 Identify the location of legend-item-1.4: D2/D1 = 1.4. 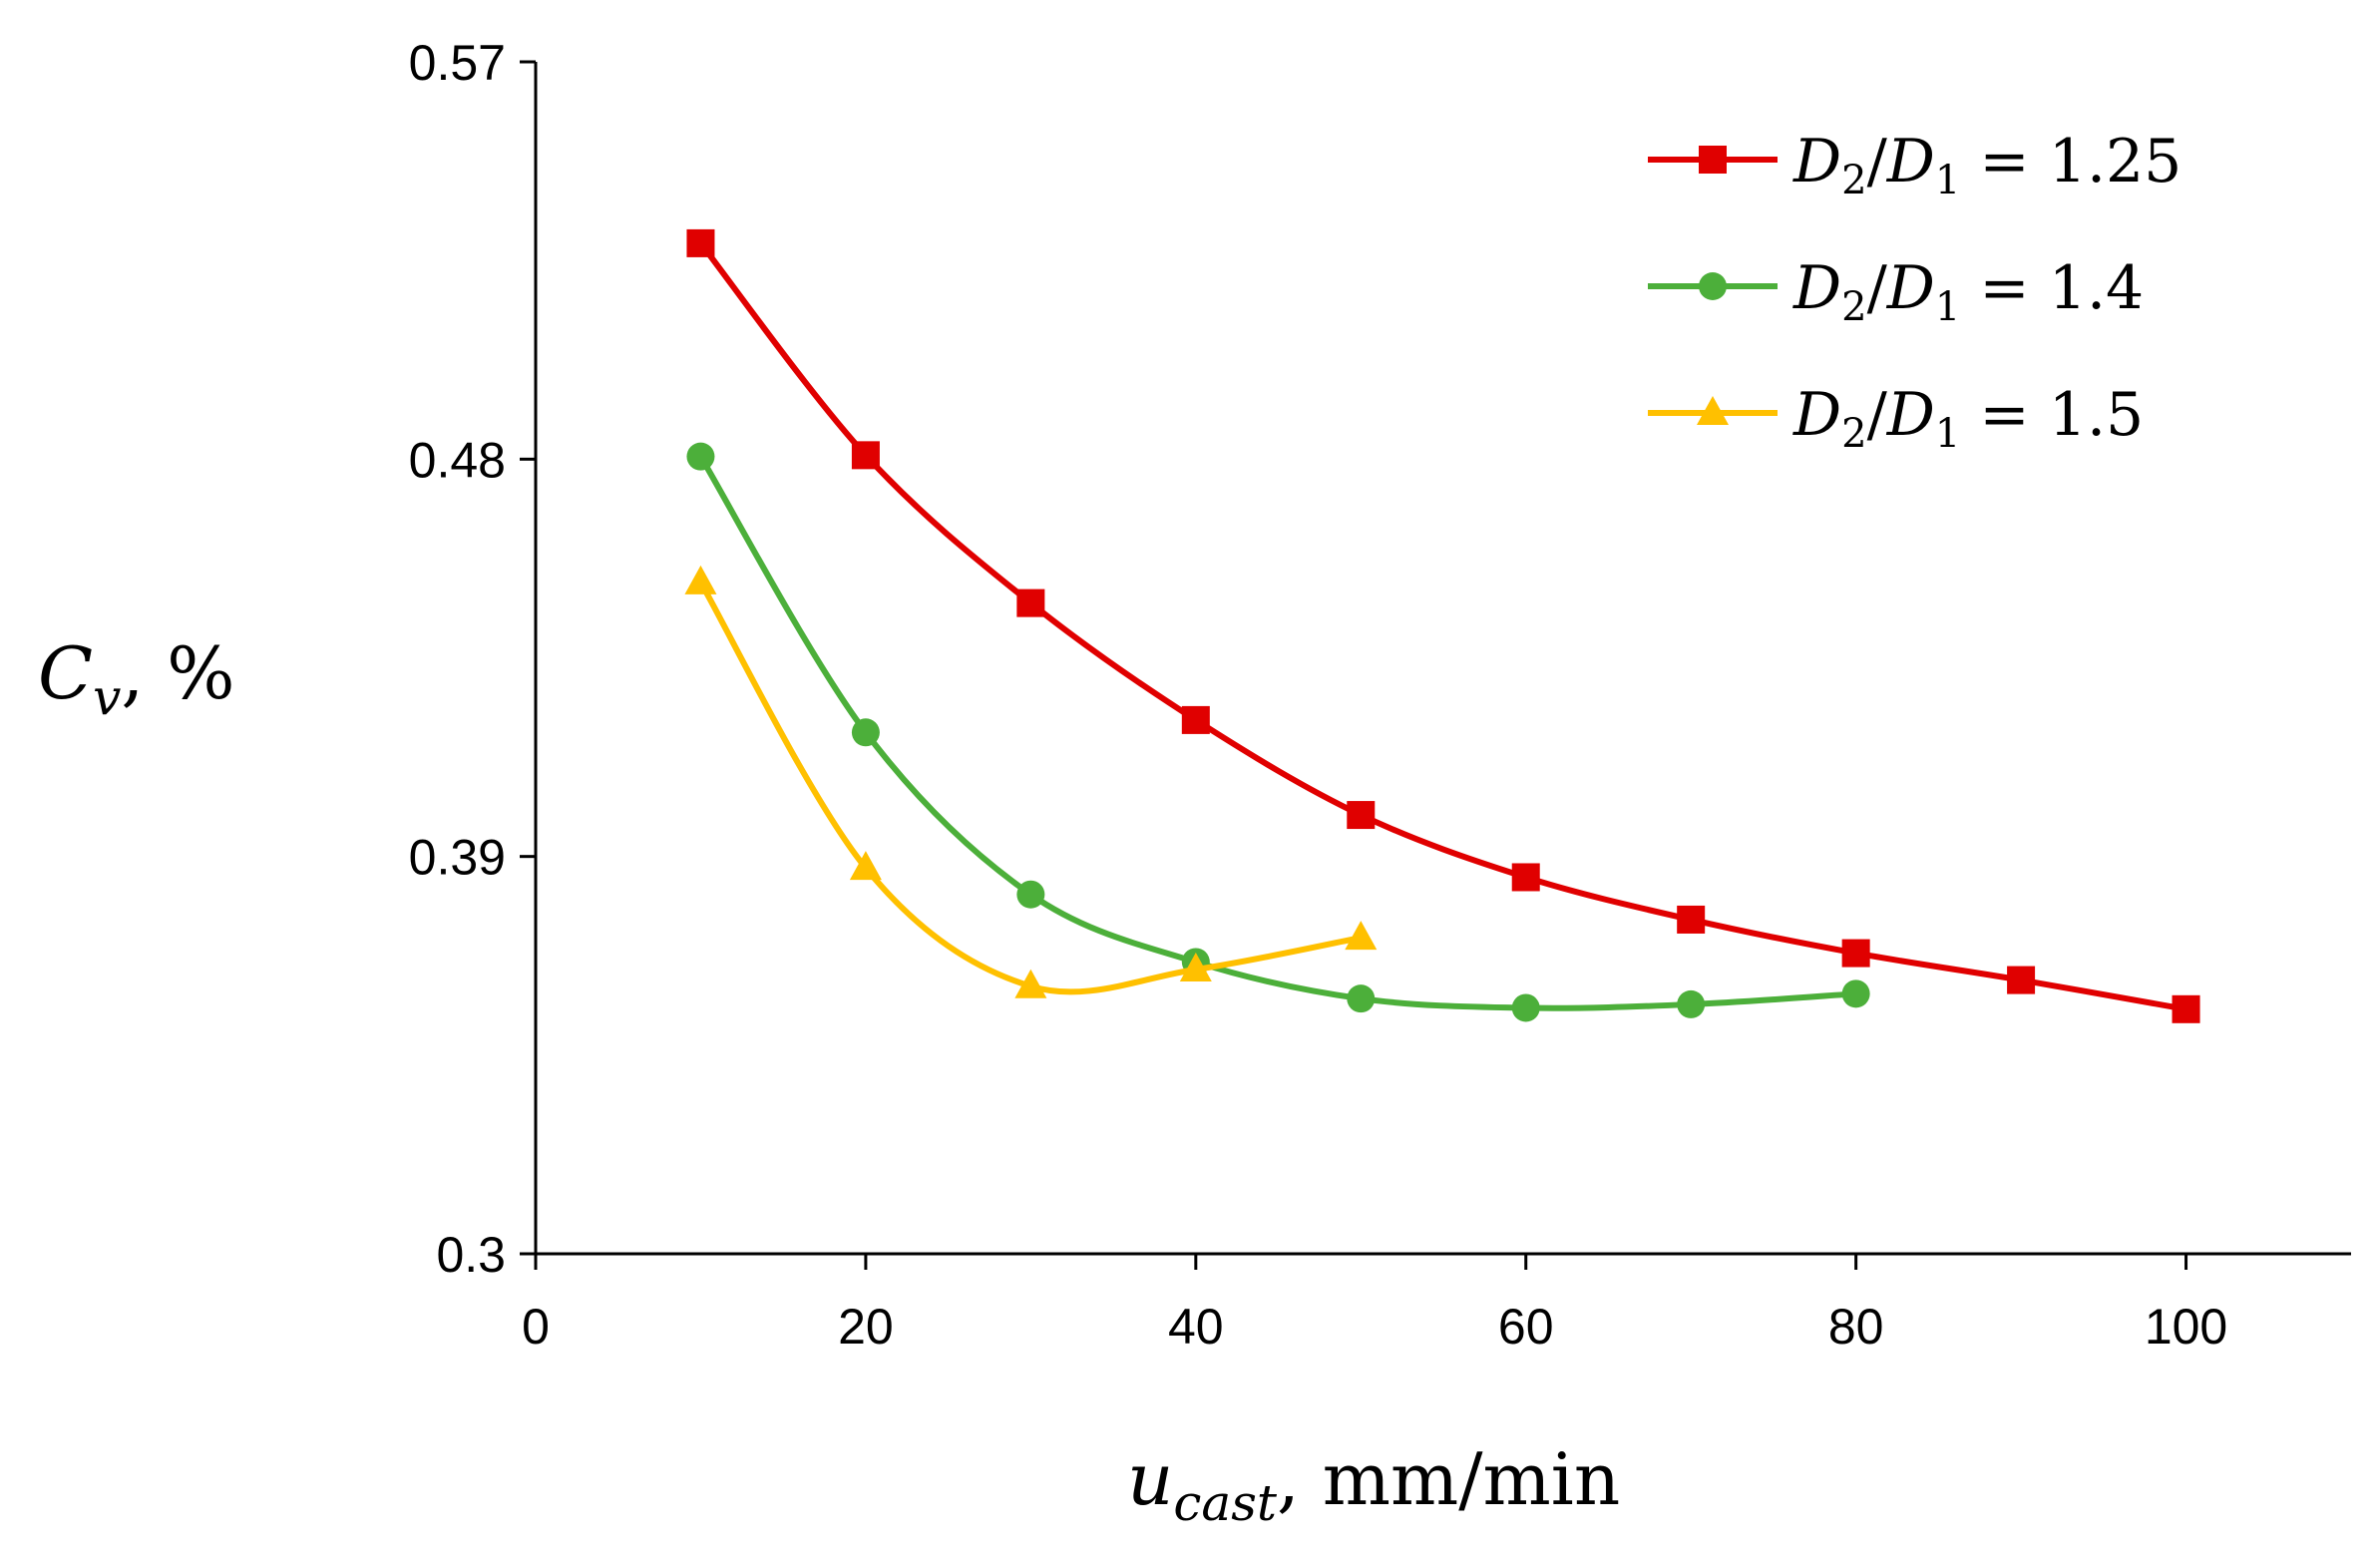
(1896, 291).